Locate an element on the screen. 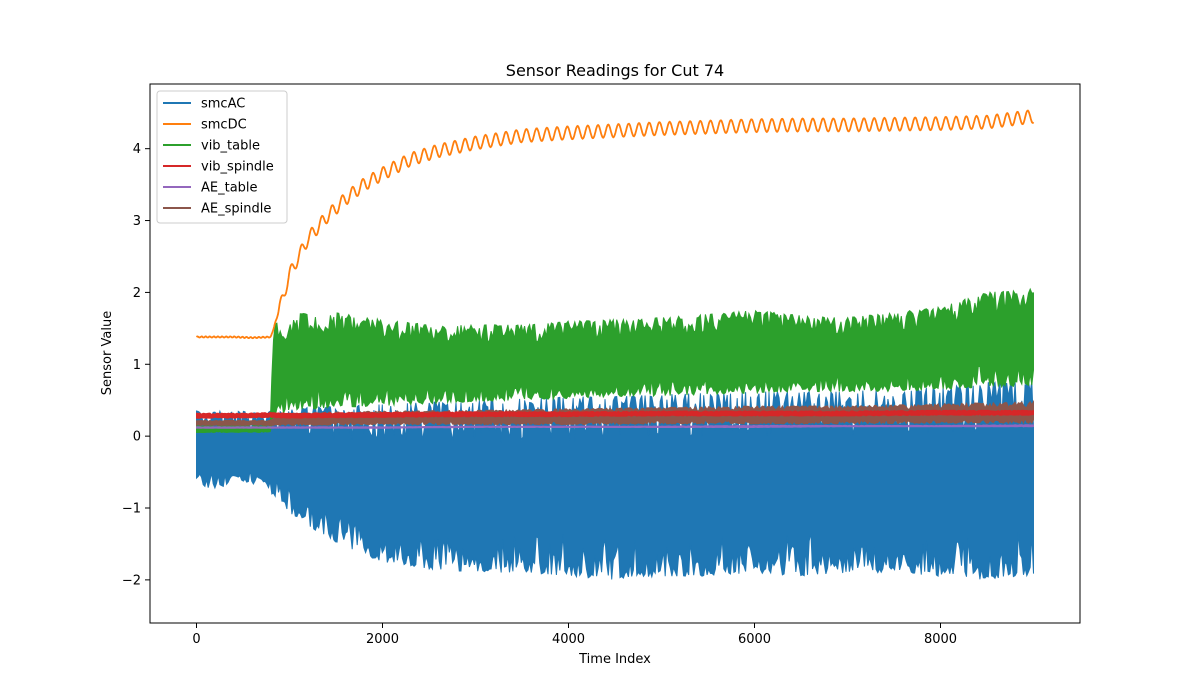 The image size is (1200, 700). x-tick-label: 0 is located at coordinates (196, 639).